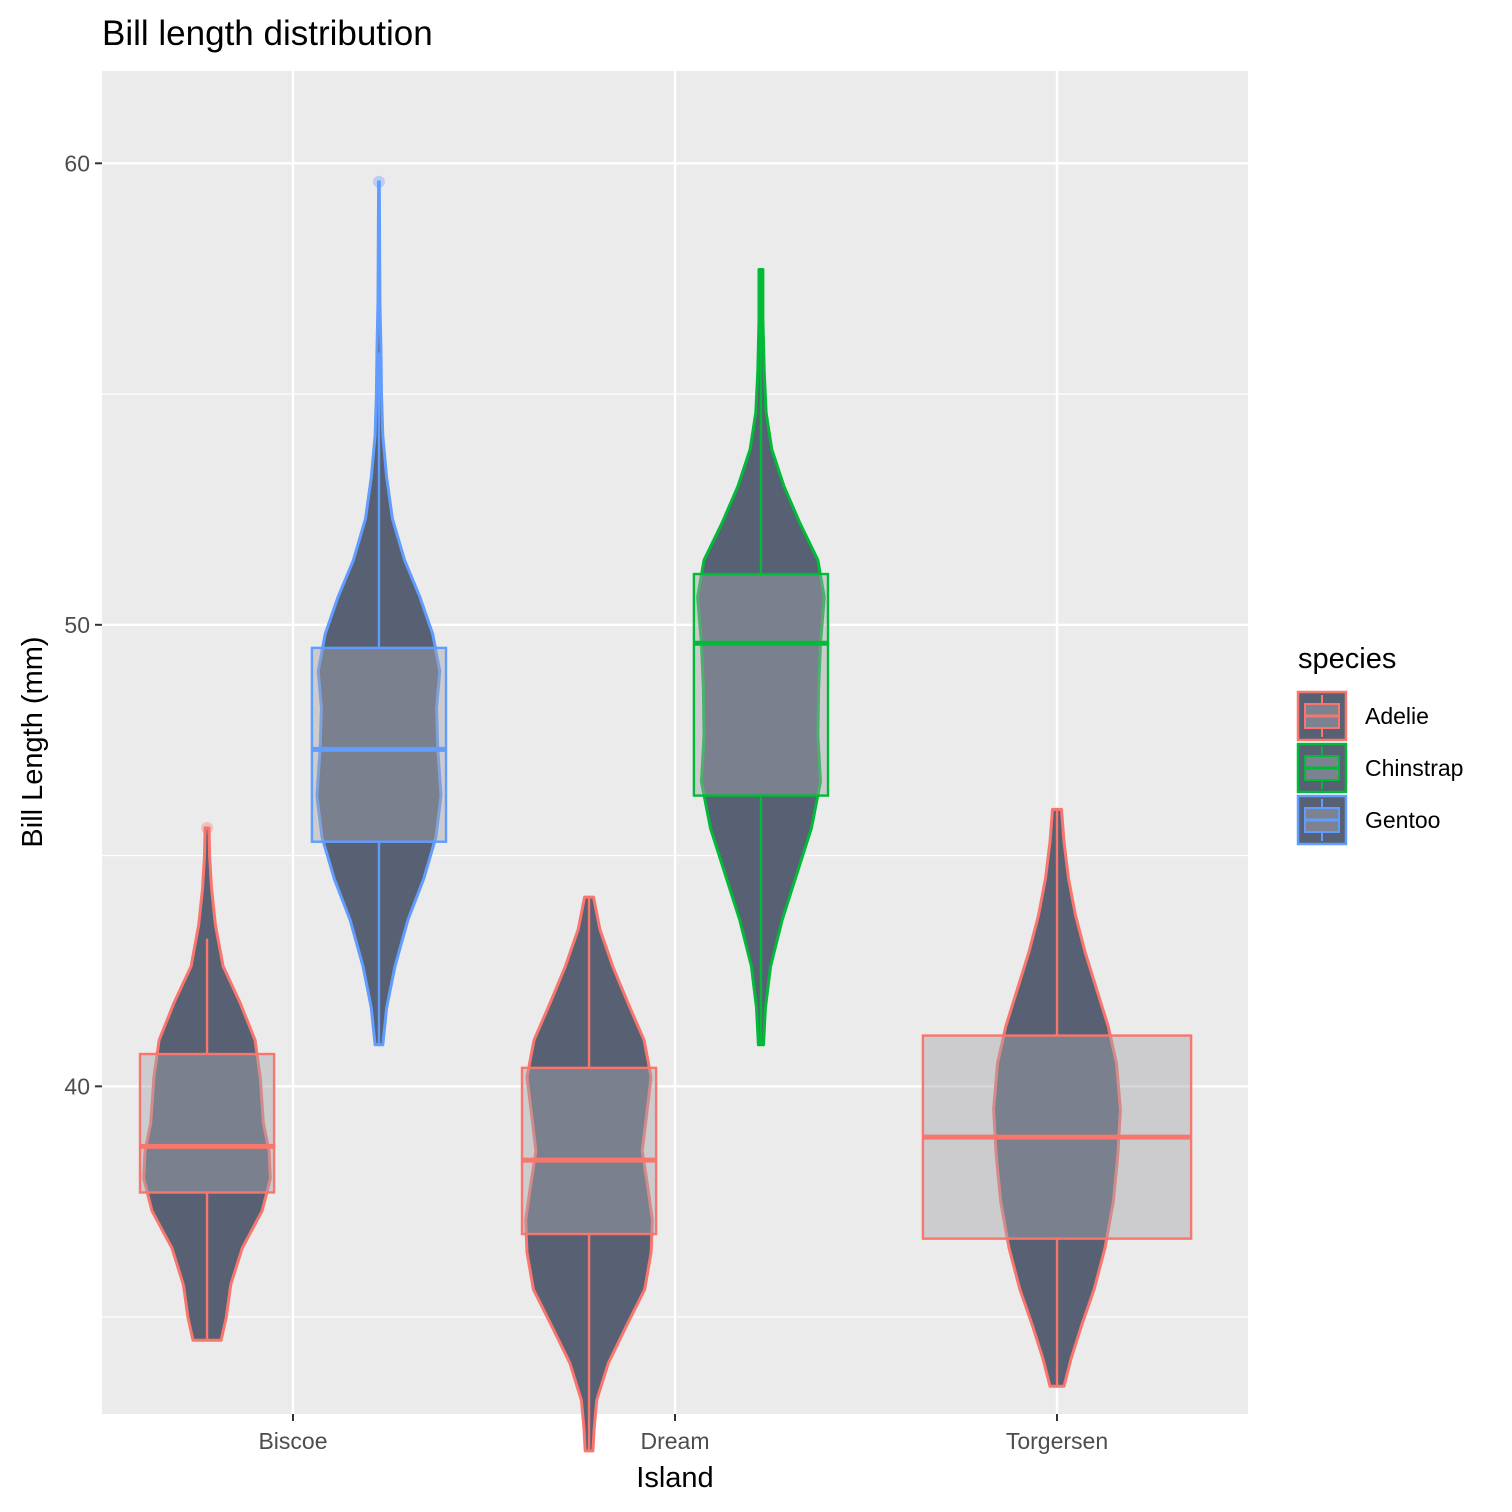  What do you see at coordinates (1414, 768) in the screenshot?
I see `legend-label: Chinstrap` at bounding box center [1414, 768].